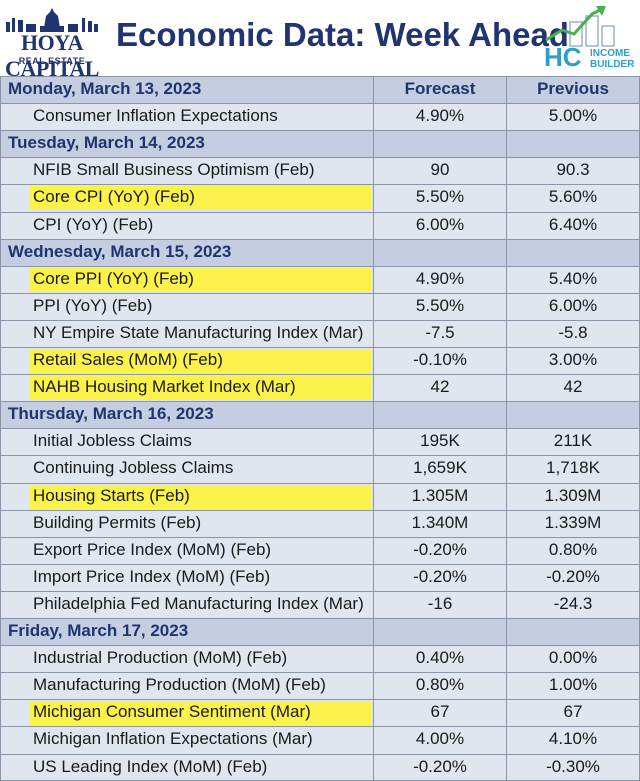 This screenshot has width=640, height=781. What do you see at coordinates (320, 89) in the screenshot?
I see `date-row: Monday, March 13, 2023 Forecast Previous` at bounding box center [320, 89].